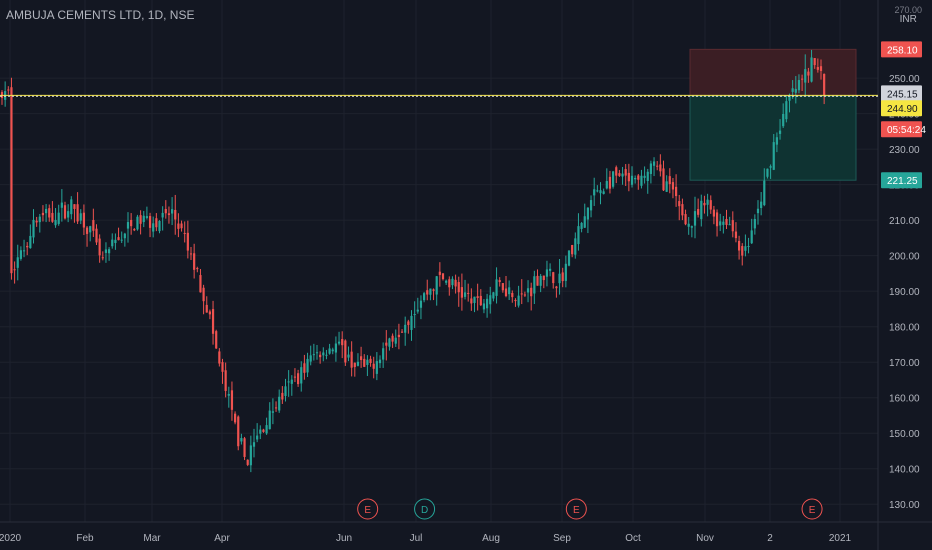  What do you see at coordinates (425, 509) in the screenshot?
I see `event-marker-dividend` at bounding box center [425, 509].